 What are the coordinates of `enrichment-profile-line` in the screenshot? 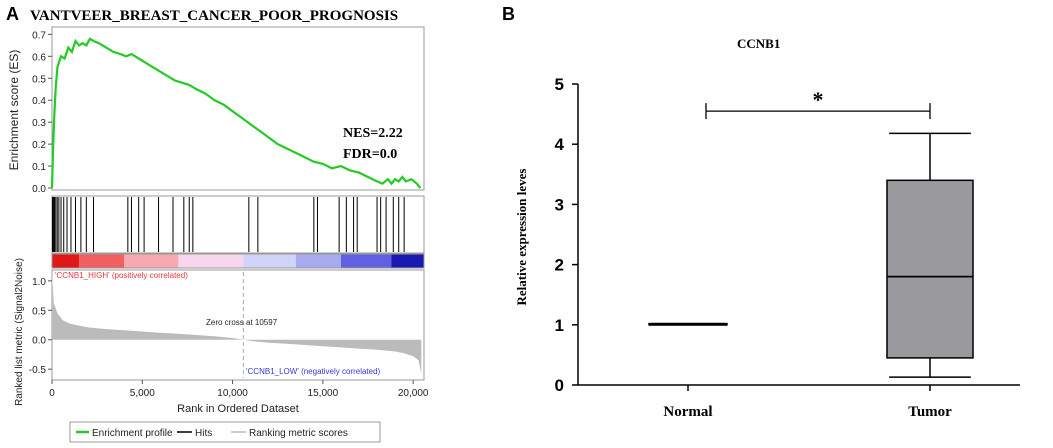 It's located at (236, 113).